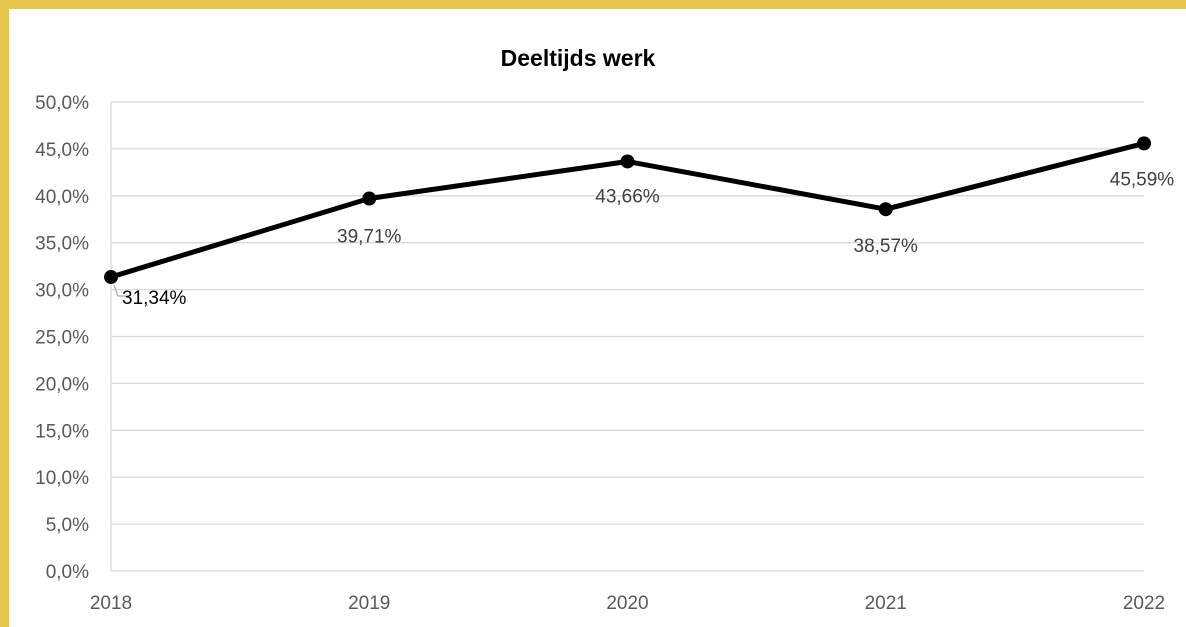 Image resolution: width=1186 pixels, height=627 pixels. I want to click on y-tick-label: 5,0%, so click(67, 525).